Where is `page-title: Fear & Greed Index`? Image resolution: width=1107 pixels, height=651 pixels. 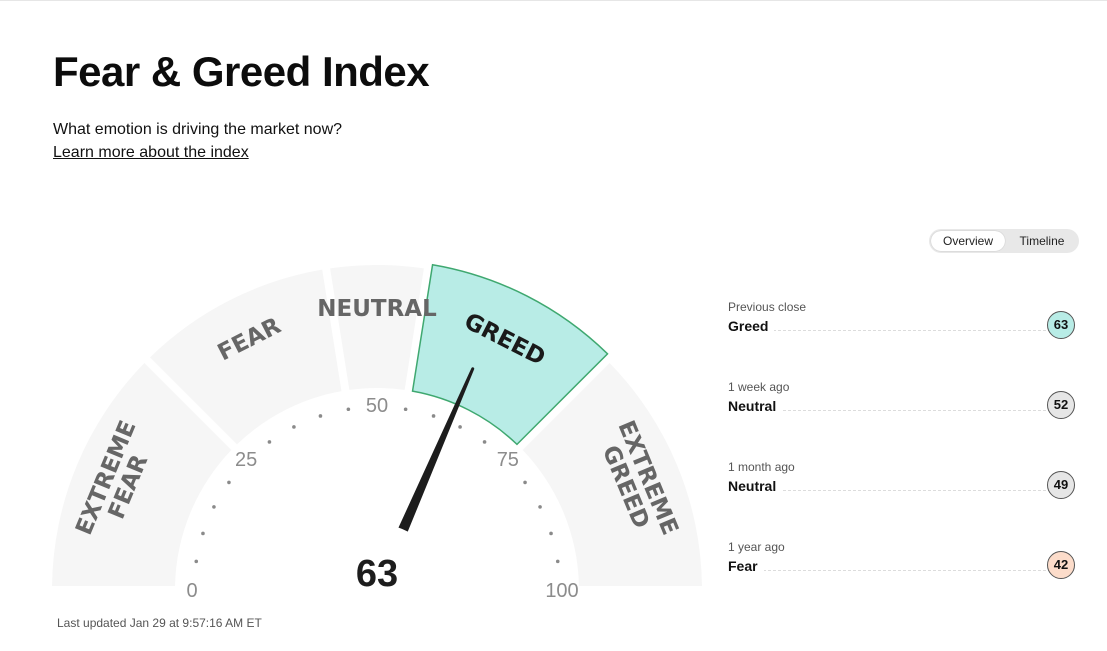
page-title: Fear & Greed Index is located at coordinates (241, 71).